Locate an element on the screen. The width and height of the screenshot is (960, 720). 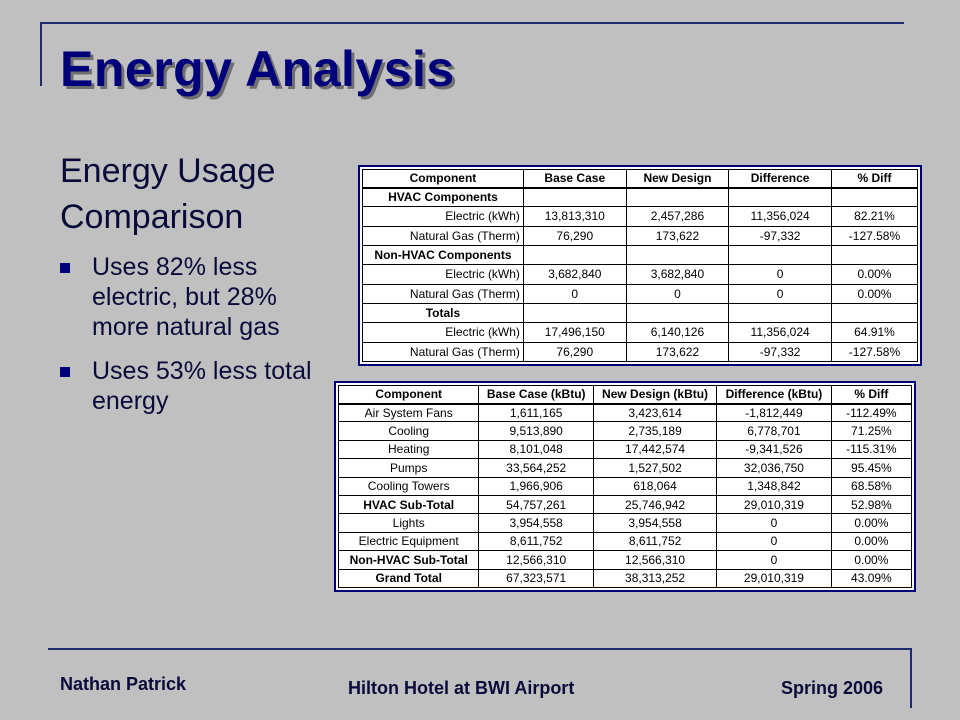
table-cell: 29,010,319 is located at coordinates (774, 578).